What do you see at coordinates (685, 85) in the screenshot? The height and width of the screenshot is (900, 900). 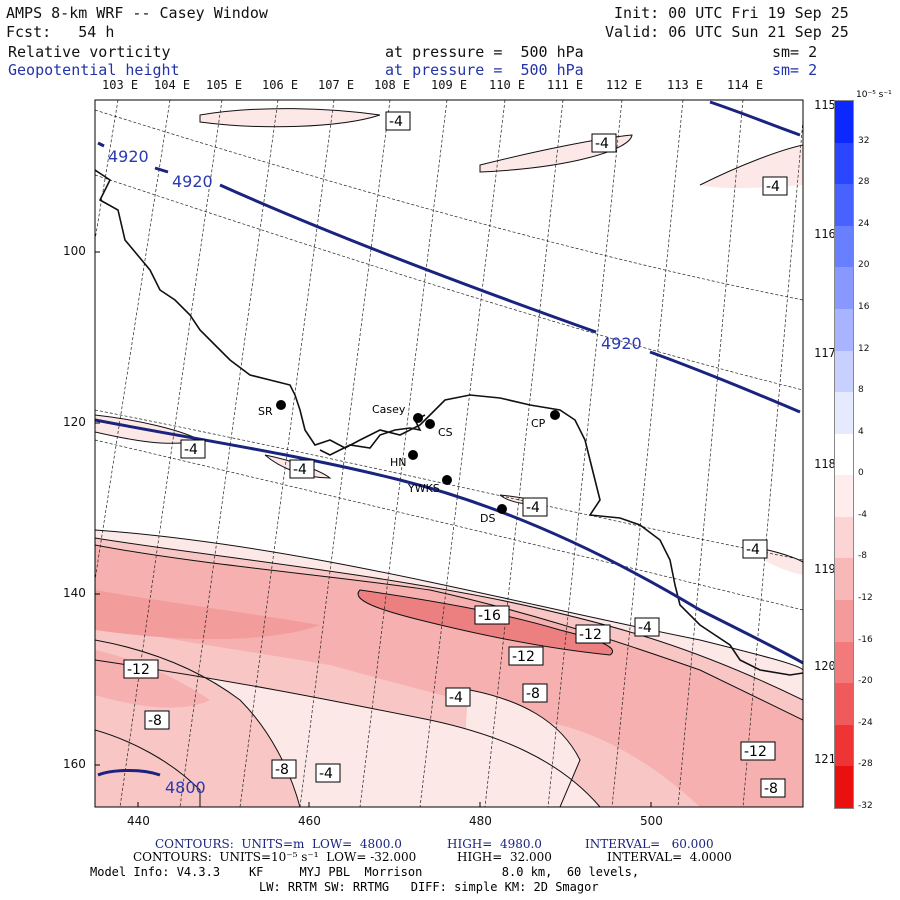 I see `lon-label: 113 E` at bounding box center [685, 85].